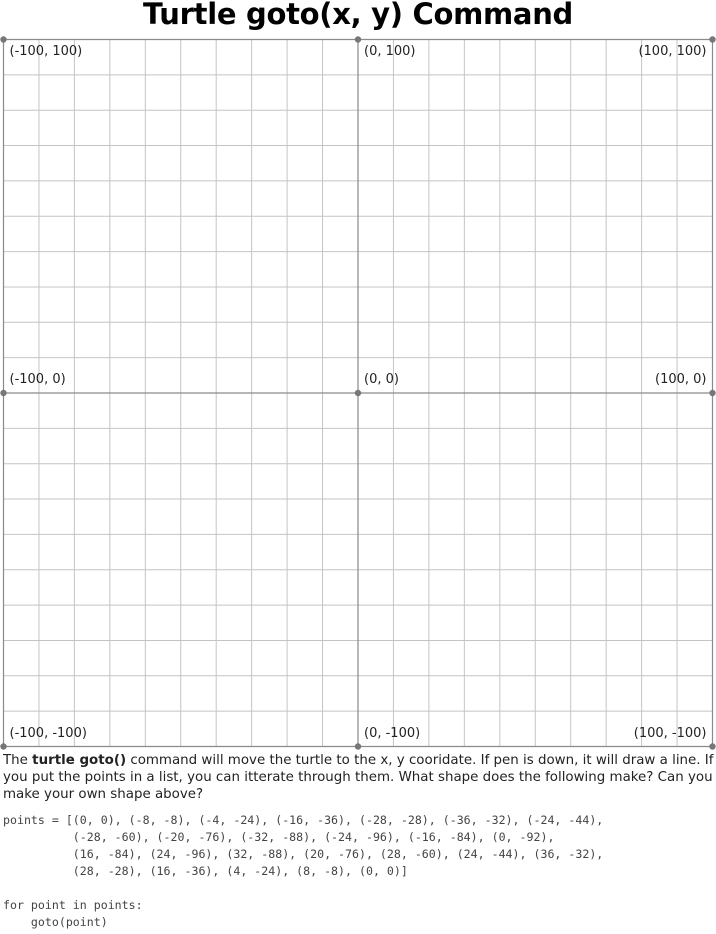 This screenshot has height=934, width=716. Describe the element at coordinates (79, 760) in the screenshot. I see `description-command: turtle goto()` at that location.